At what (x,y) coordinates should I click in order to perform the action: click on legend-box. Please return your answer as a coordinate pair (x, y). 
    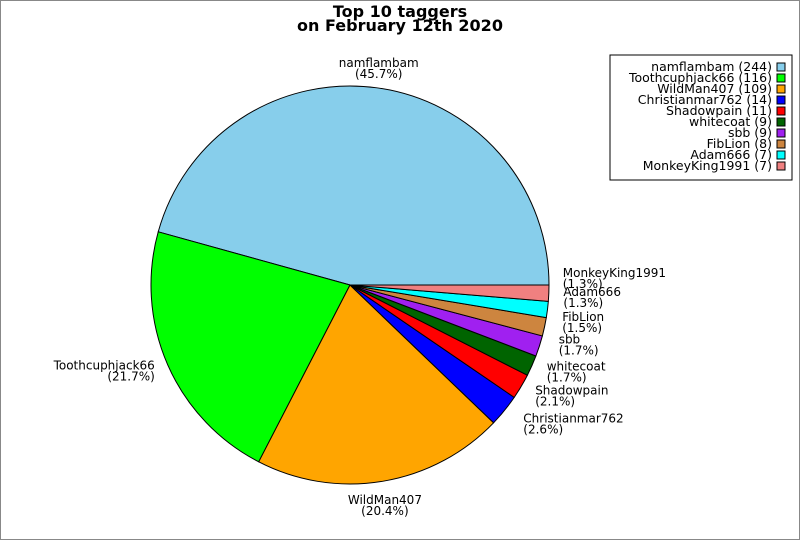
    Looking at the image, I should click on (701, 117).